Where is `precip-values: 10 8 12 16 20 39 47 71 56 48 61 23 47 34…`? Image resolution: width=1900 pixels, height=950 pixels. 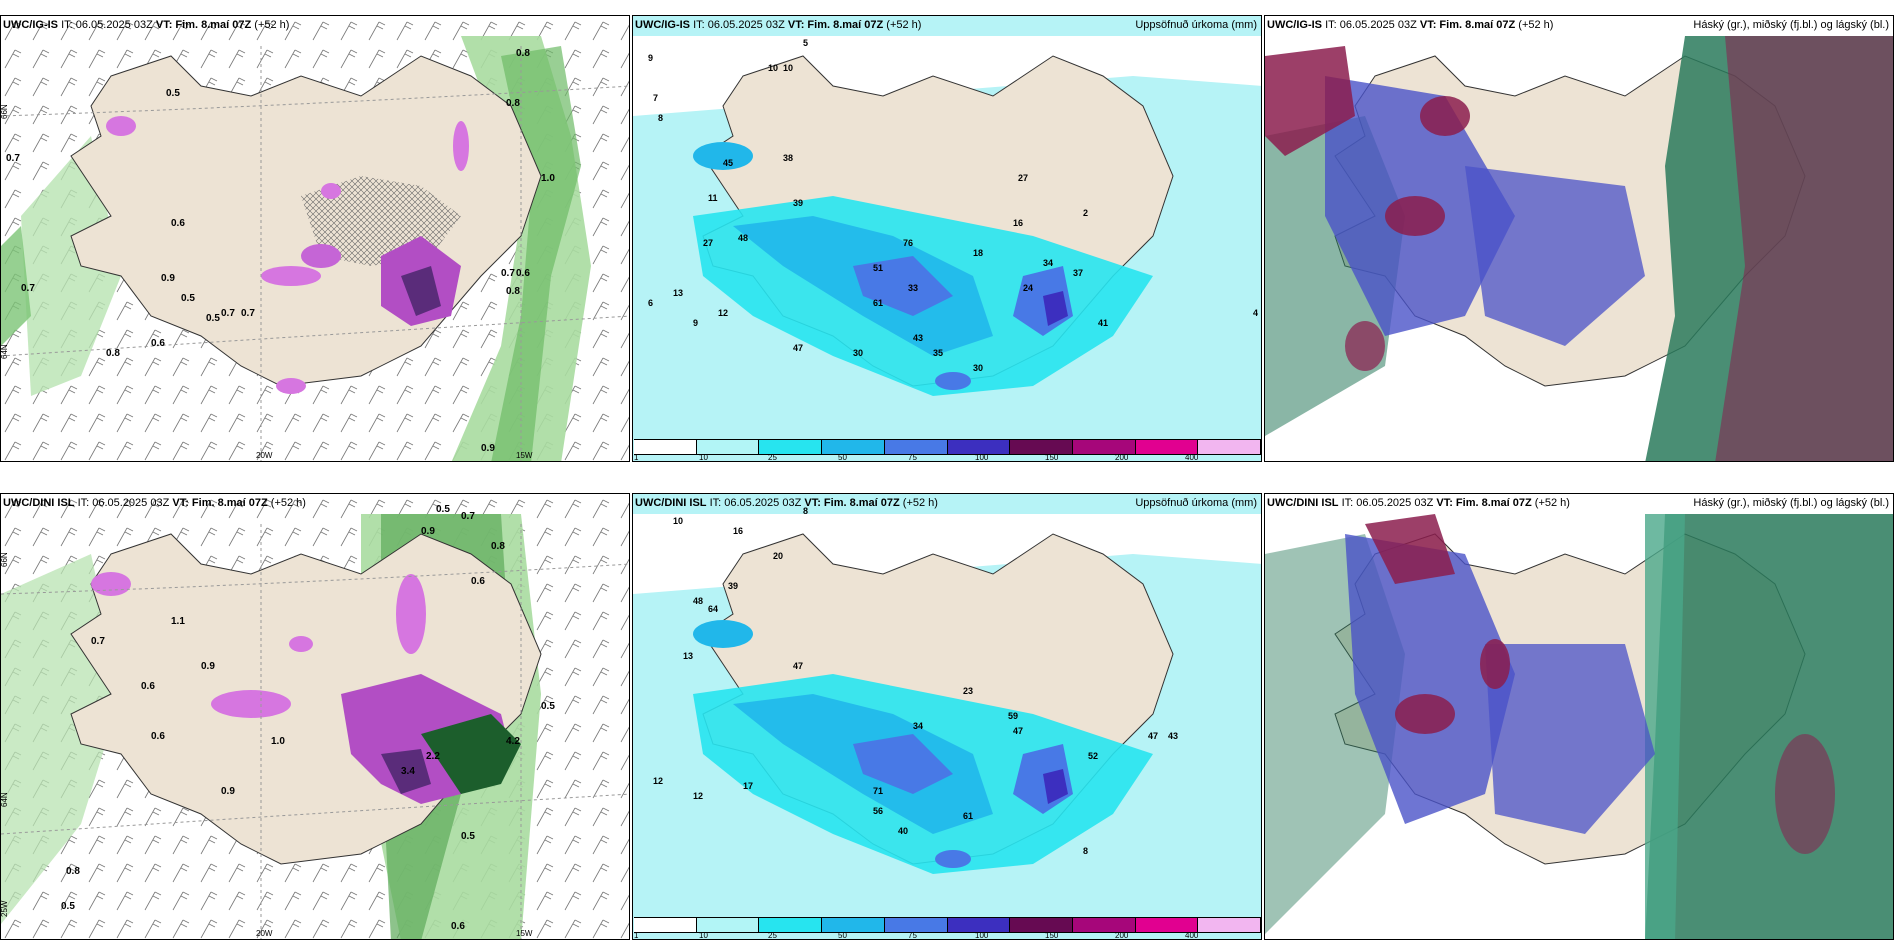
precip-values: 10 8 12 16 20 39 47 71 56 48 61 23 47 34… is located at coordinates (915, 681).